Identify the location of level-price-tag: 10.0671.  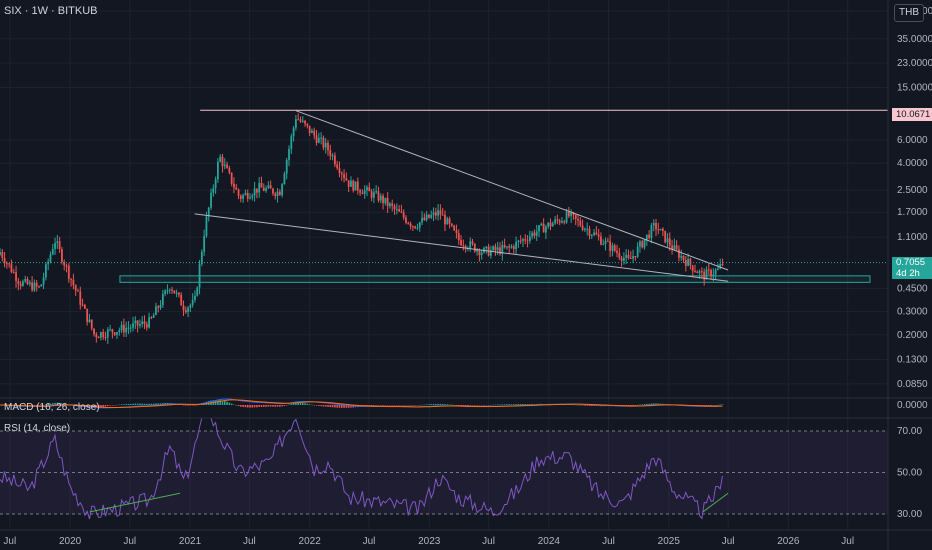
(912, 114).